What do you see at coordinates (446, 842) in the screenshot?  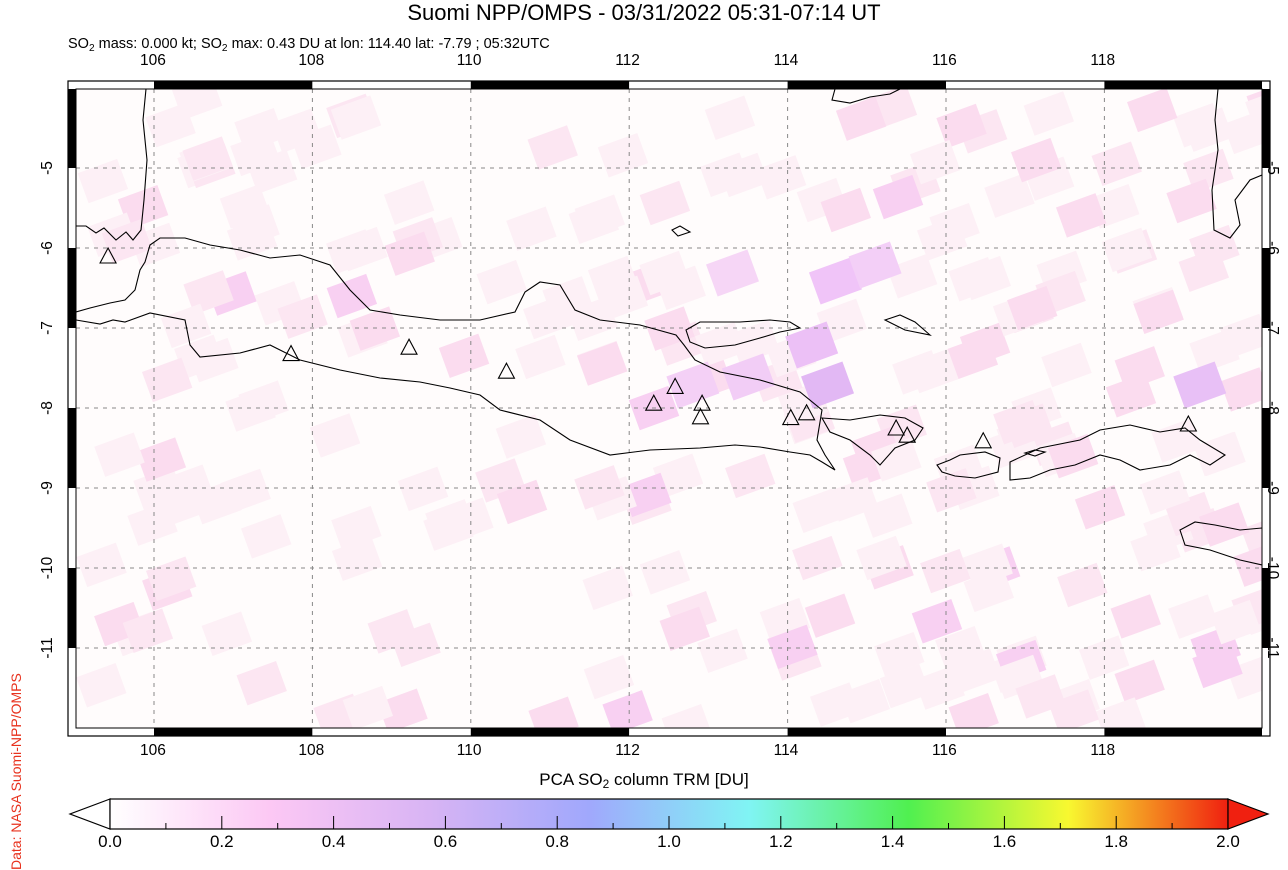 I see `colorbar-tick-label: 0.6` at bounding box center [446, 842].